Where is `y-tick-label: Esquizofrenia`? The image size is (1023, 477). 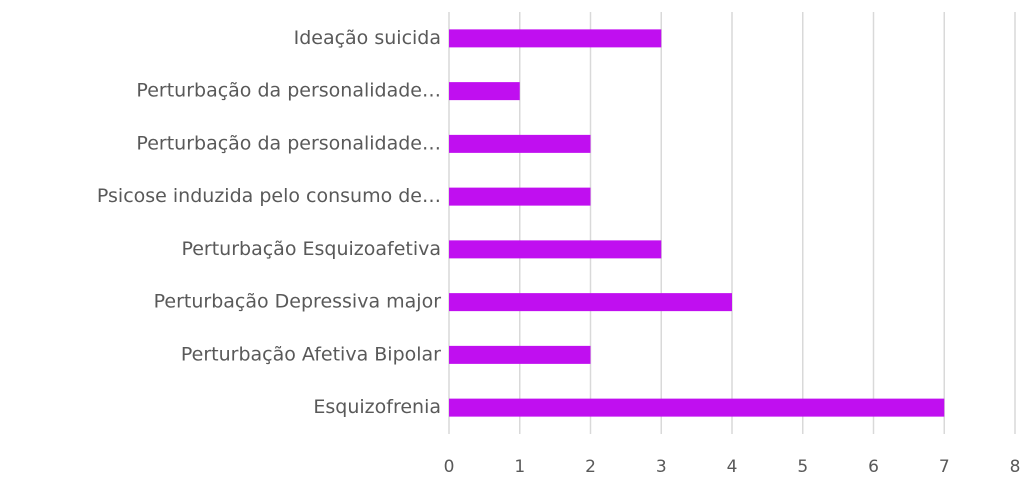
y-tick-label: Esquizofrenia is located at coordinates (377, 407).